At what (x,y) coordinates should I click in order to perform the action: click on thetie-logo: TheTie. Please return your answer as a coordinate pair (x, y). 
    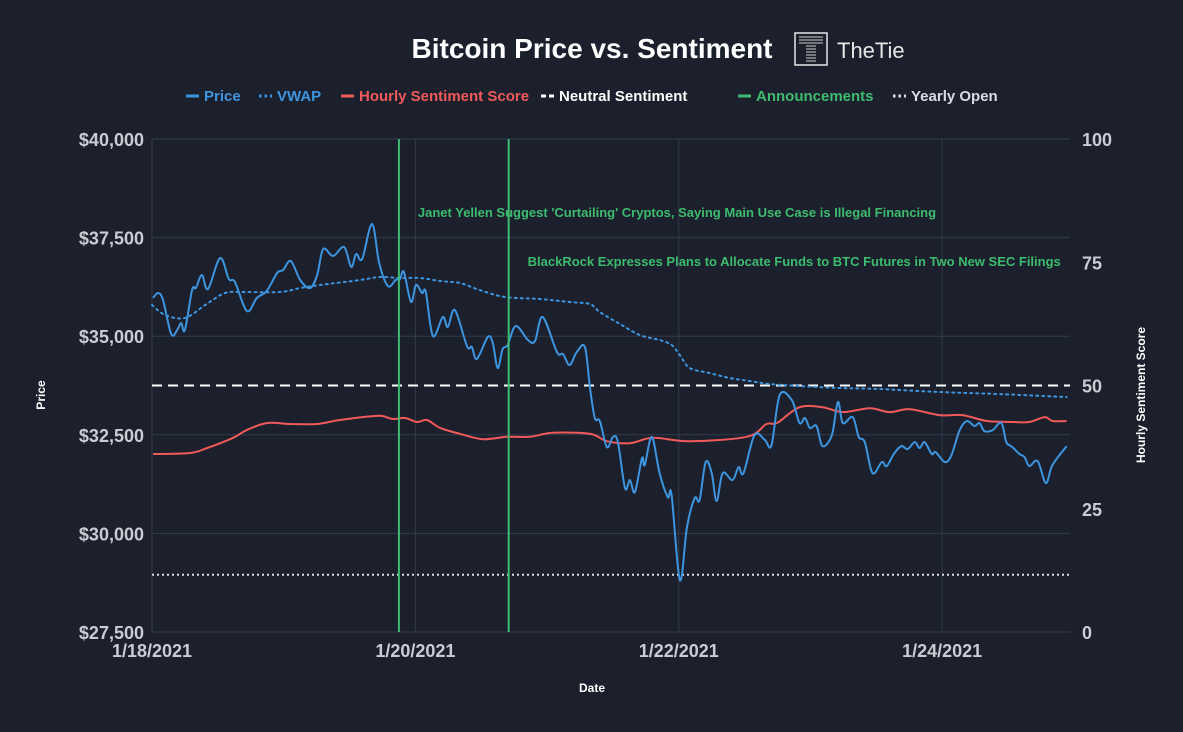
    Looking at the image, I should click on (849, 49).